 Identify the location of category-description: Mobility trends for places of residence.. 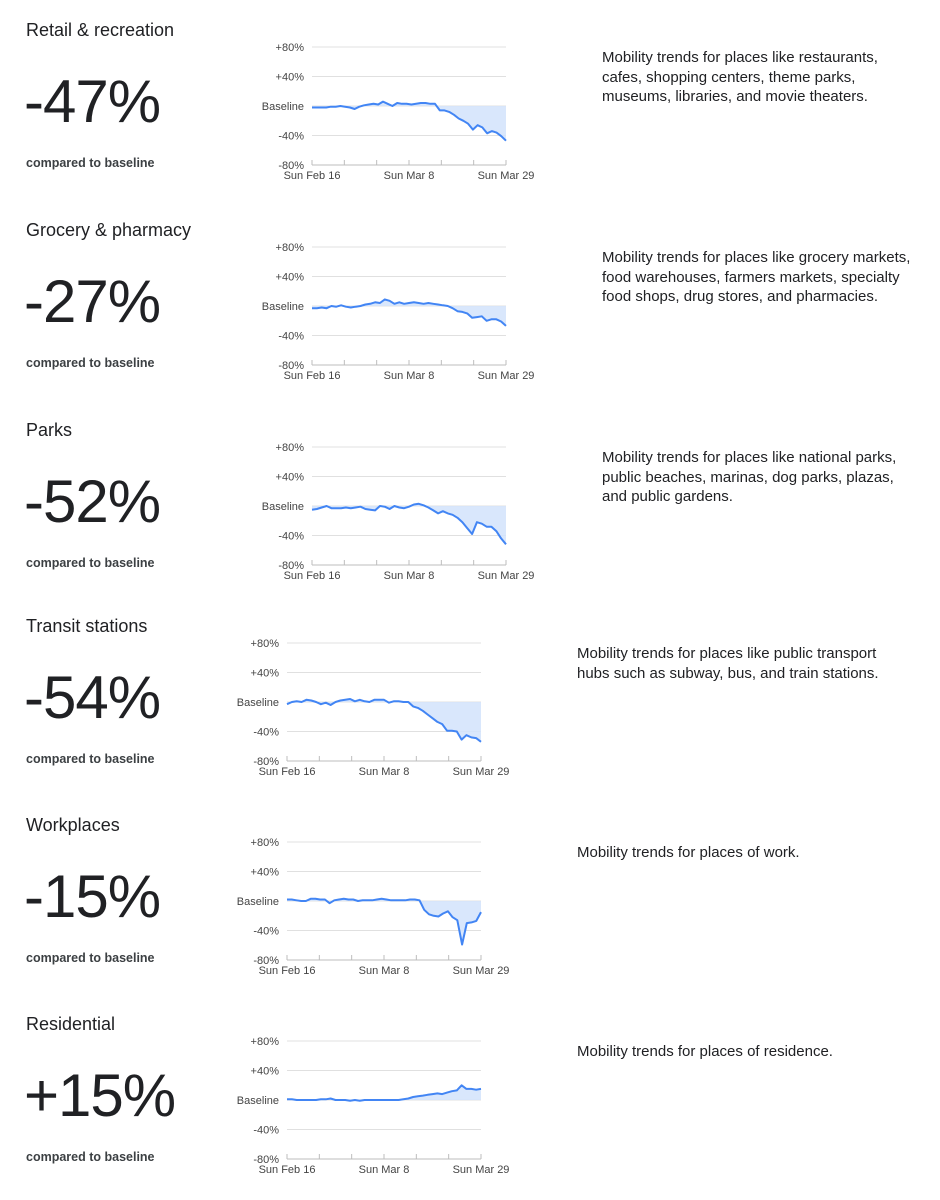
(705, 1051).